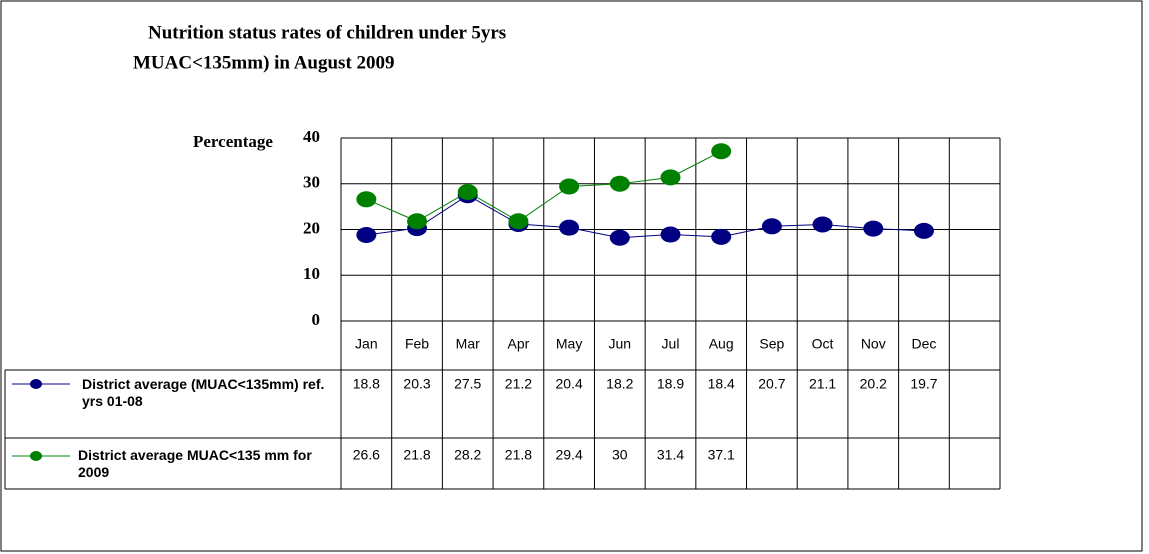 The width and height of the screenshot is (1149, 554). I want to click on table-value: 18.8, so click(366, 384).